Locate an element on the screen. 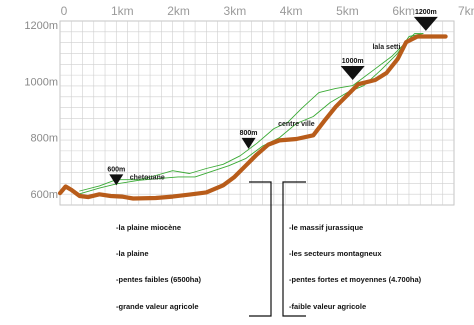 The width and height of the screenshot is (474, 325). legend-right-item: -les secteurs montagneux is located at coordinates (335, 253).